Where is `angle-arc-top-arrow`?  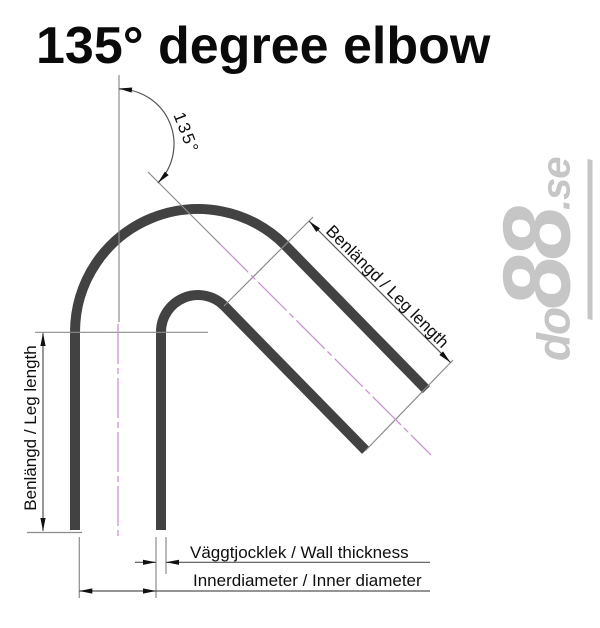
angle-arc-top-arrow is located at coordinates (126, 90).